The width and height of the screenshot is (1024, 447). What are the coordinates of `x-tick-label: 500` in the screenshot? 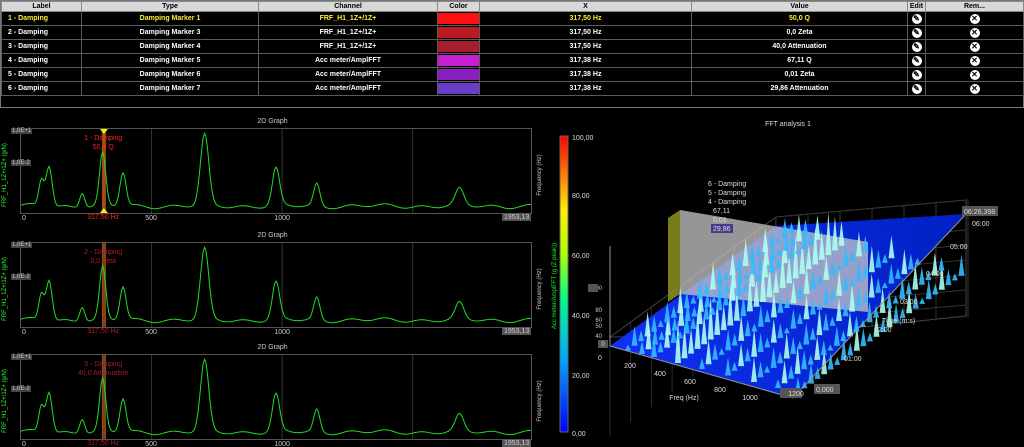 It's located at (151, 218).